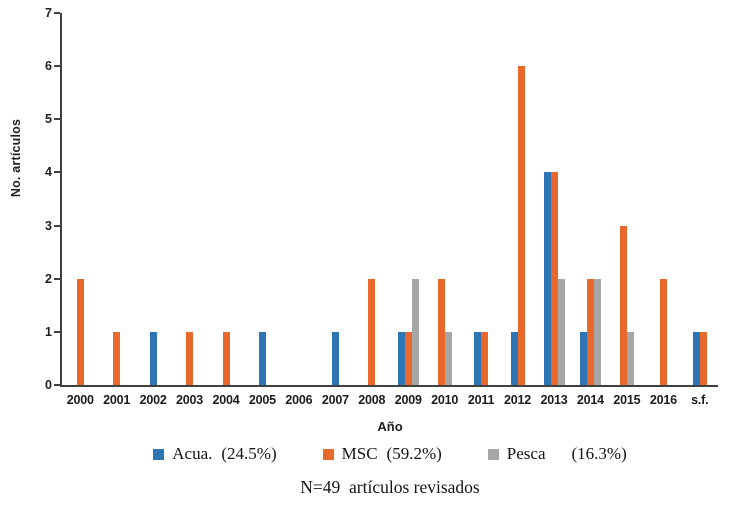 This screenshot has width=730, height=512. I want to click on x-axis-title: Año, so click(390, 426).